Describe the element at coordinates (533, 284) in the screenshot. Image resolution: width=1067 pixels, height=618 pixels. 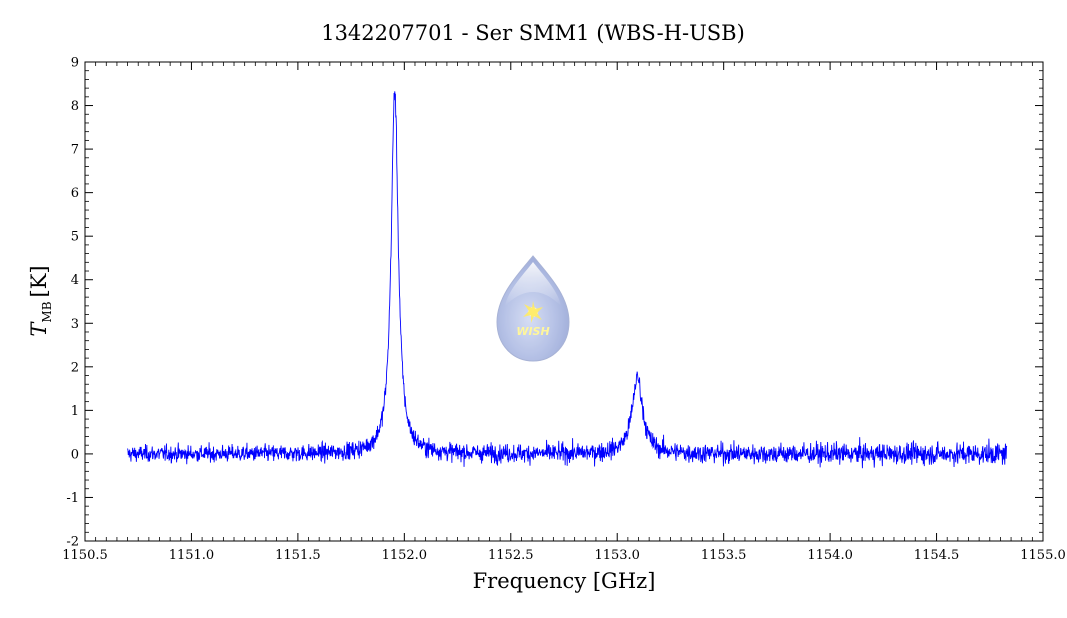
I see `drop-shine` at that location.